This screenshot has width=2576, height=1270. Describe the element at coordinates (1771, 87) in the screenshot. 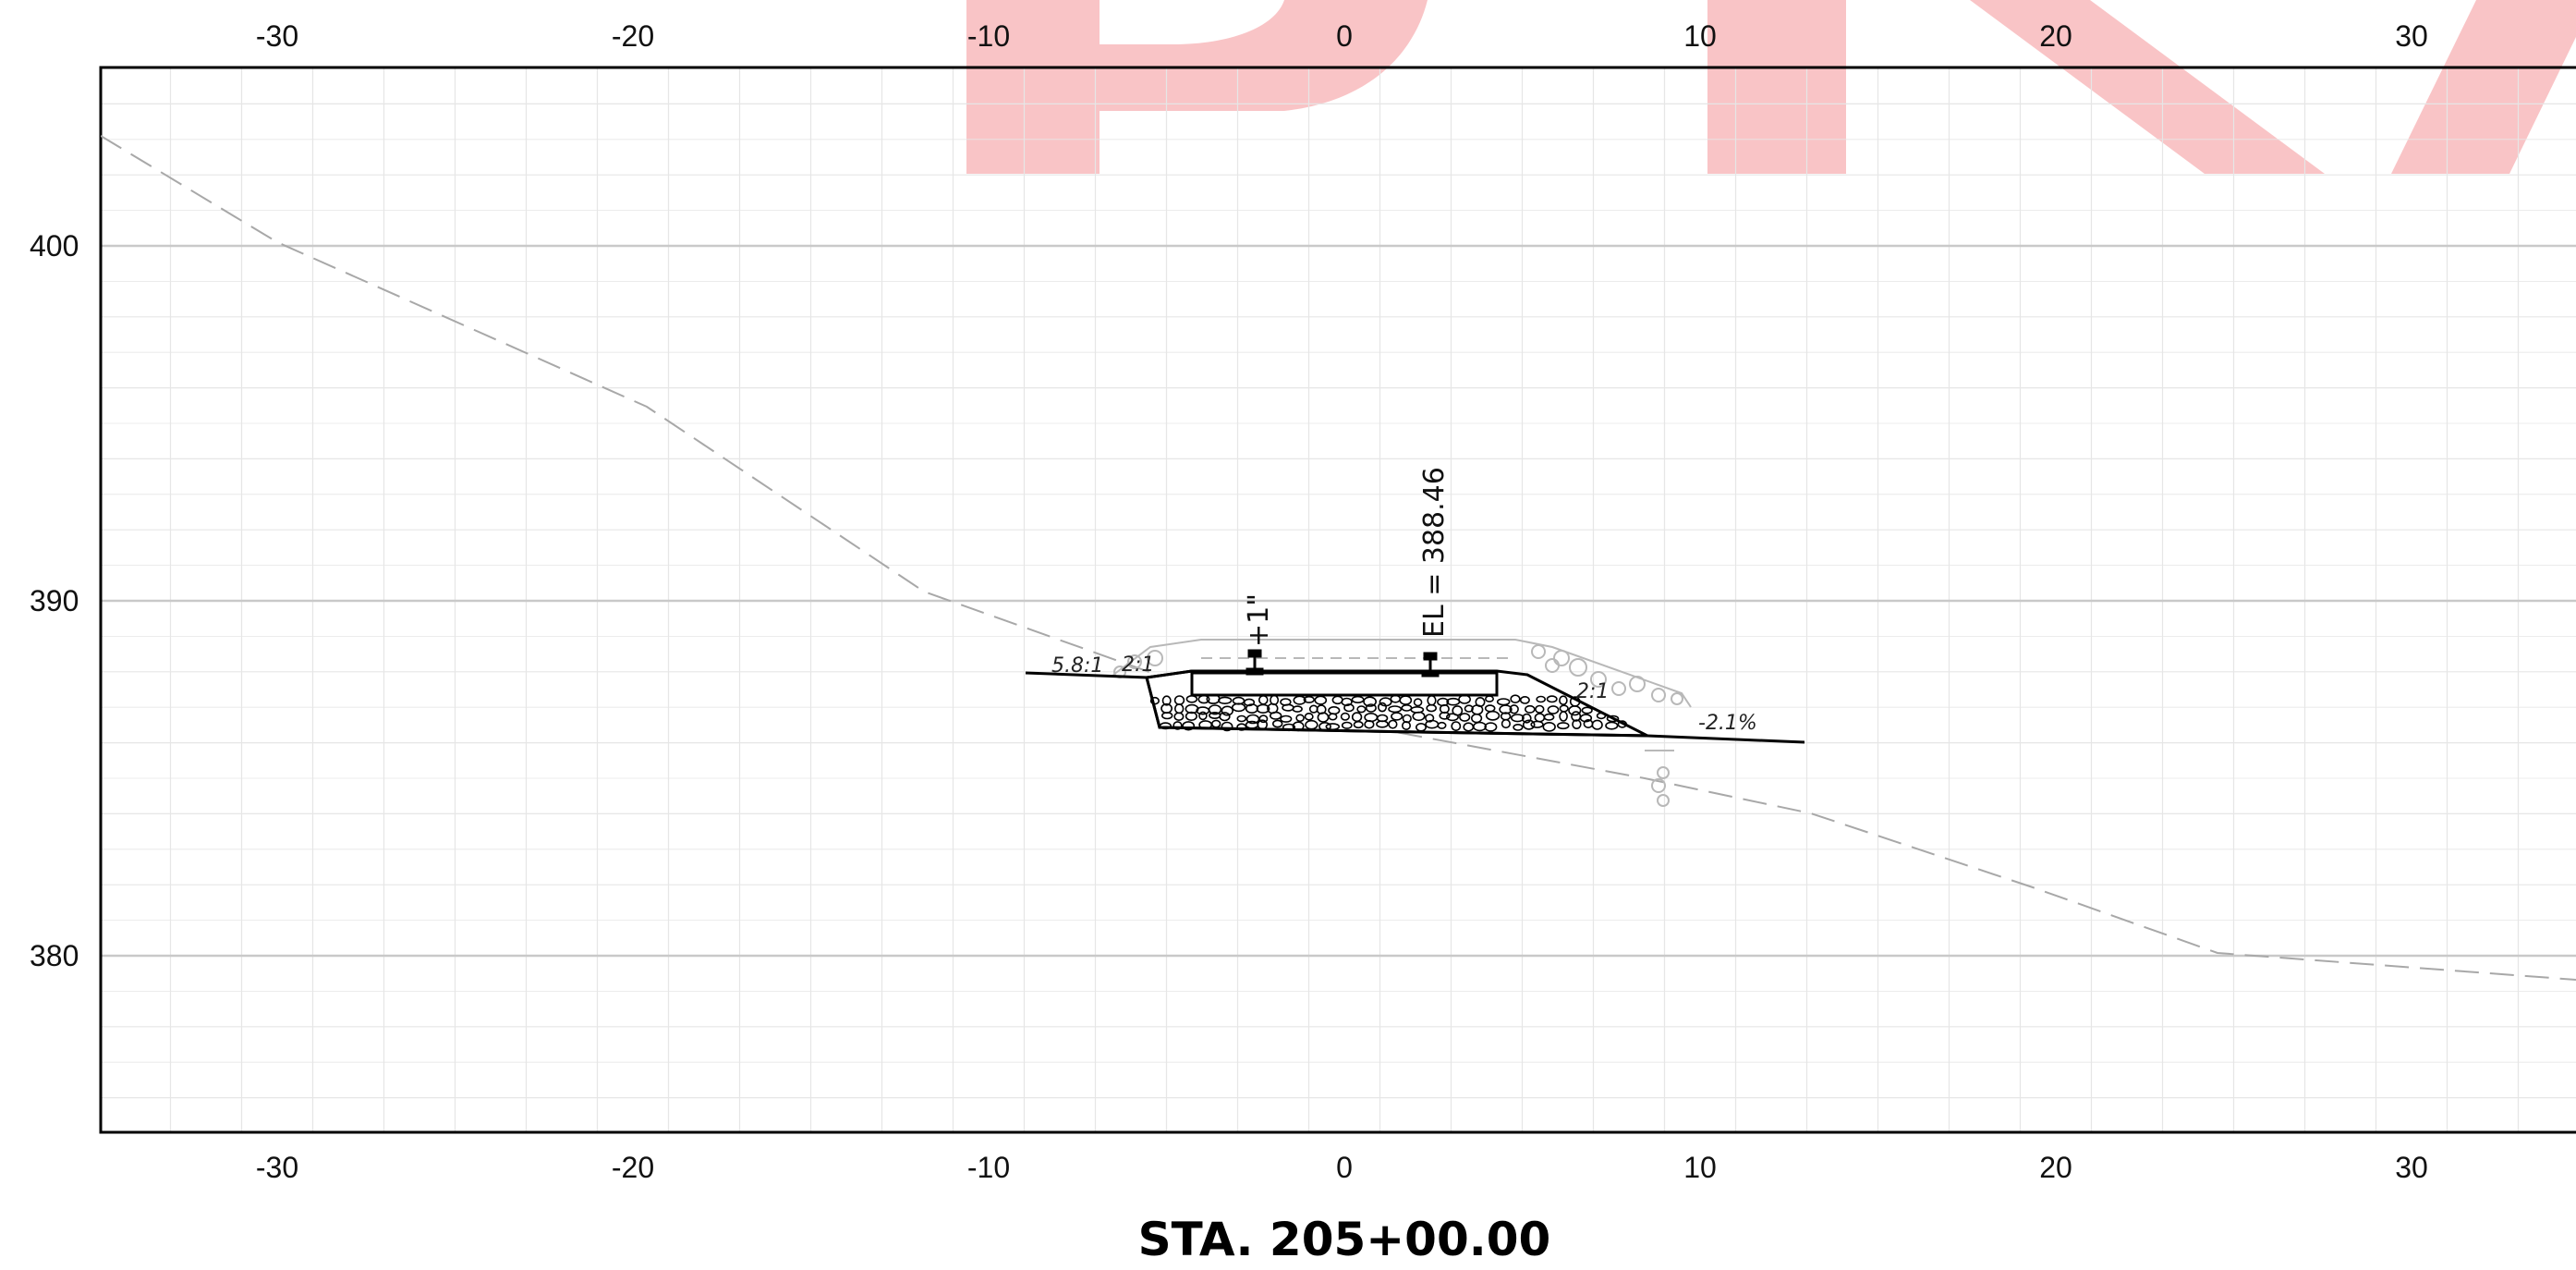

I see `watermark-letters` at that location.